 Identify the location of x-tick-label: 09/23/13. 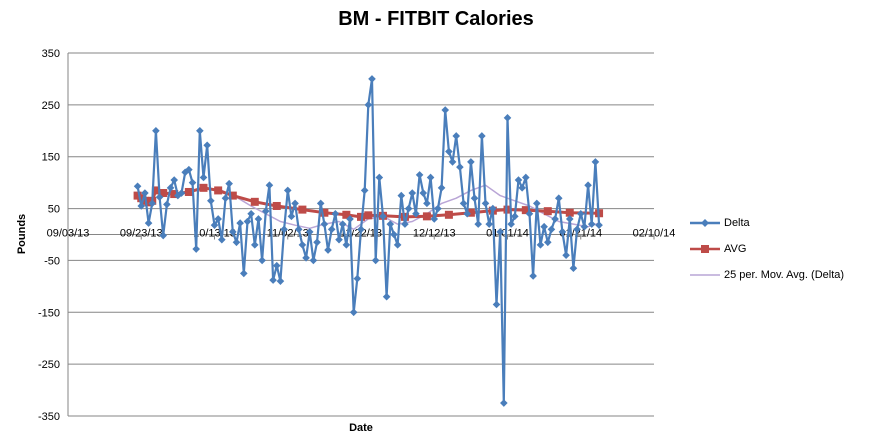
(141, 234).